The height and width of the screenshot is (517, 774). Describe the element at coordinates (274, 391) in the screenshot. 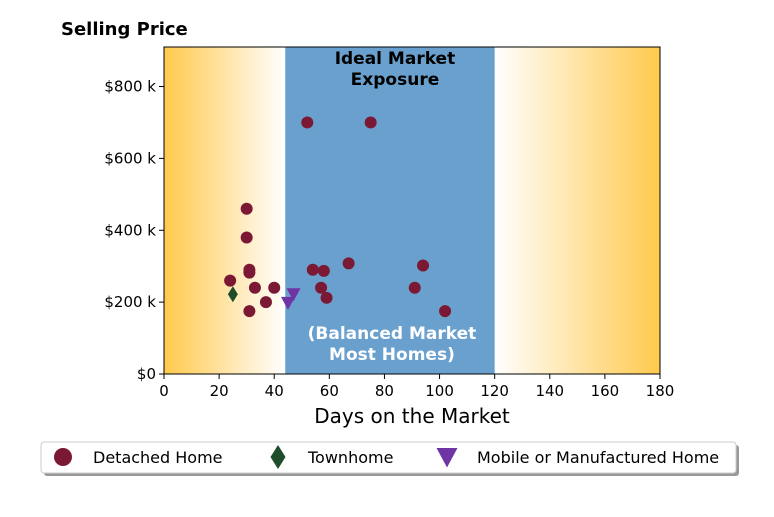

I see `x-tick-label: 40` at that location.